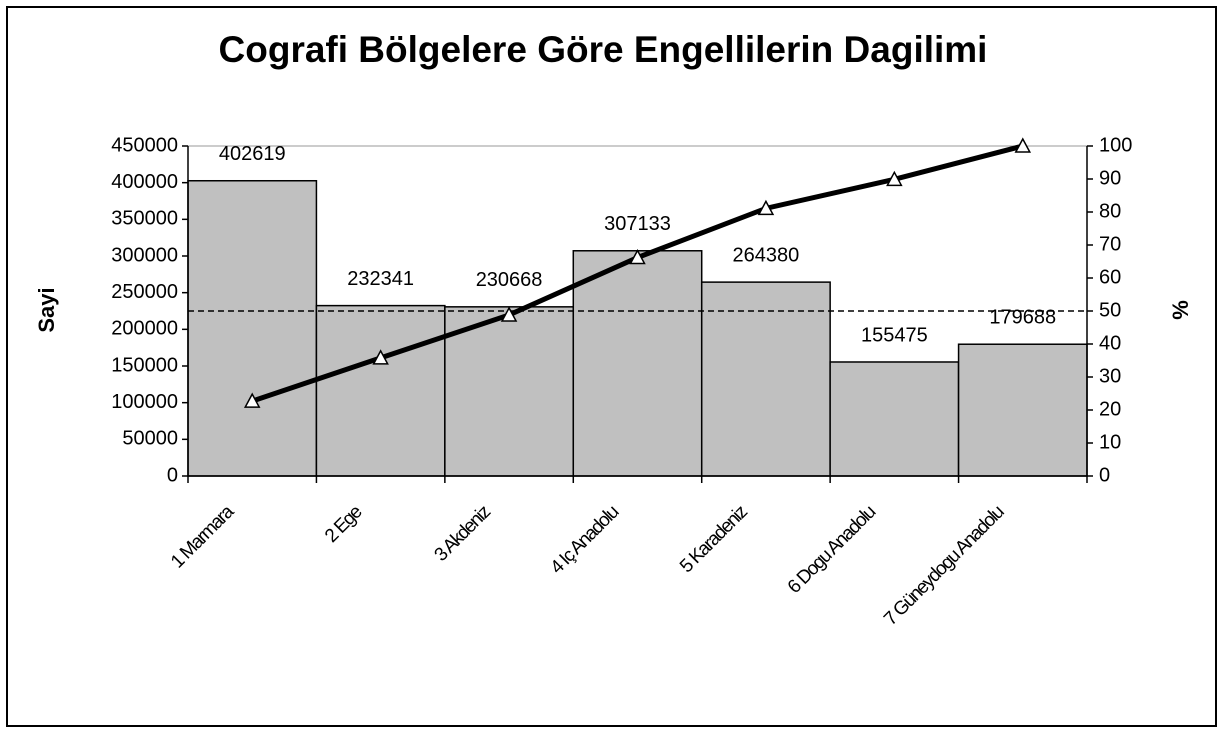  I want to click on y2-axis-label: %, so click(1180, 310).